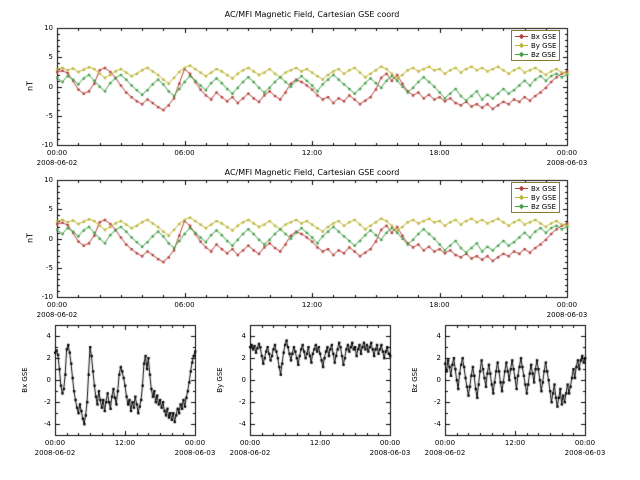 This screenshot has height=480, width=640. What do you see at coordinates (439, 305) in the screenshot?
I see `x-tick-label: 18:00` at bounding box center [439, 305].